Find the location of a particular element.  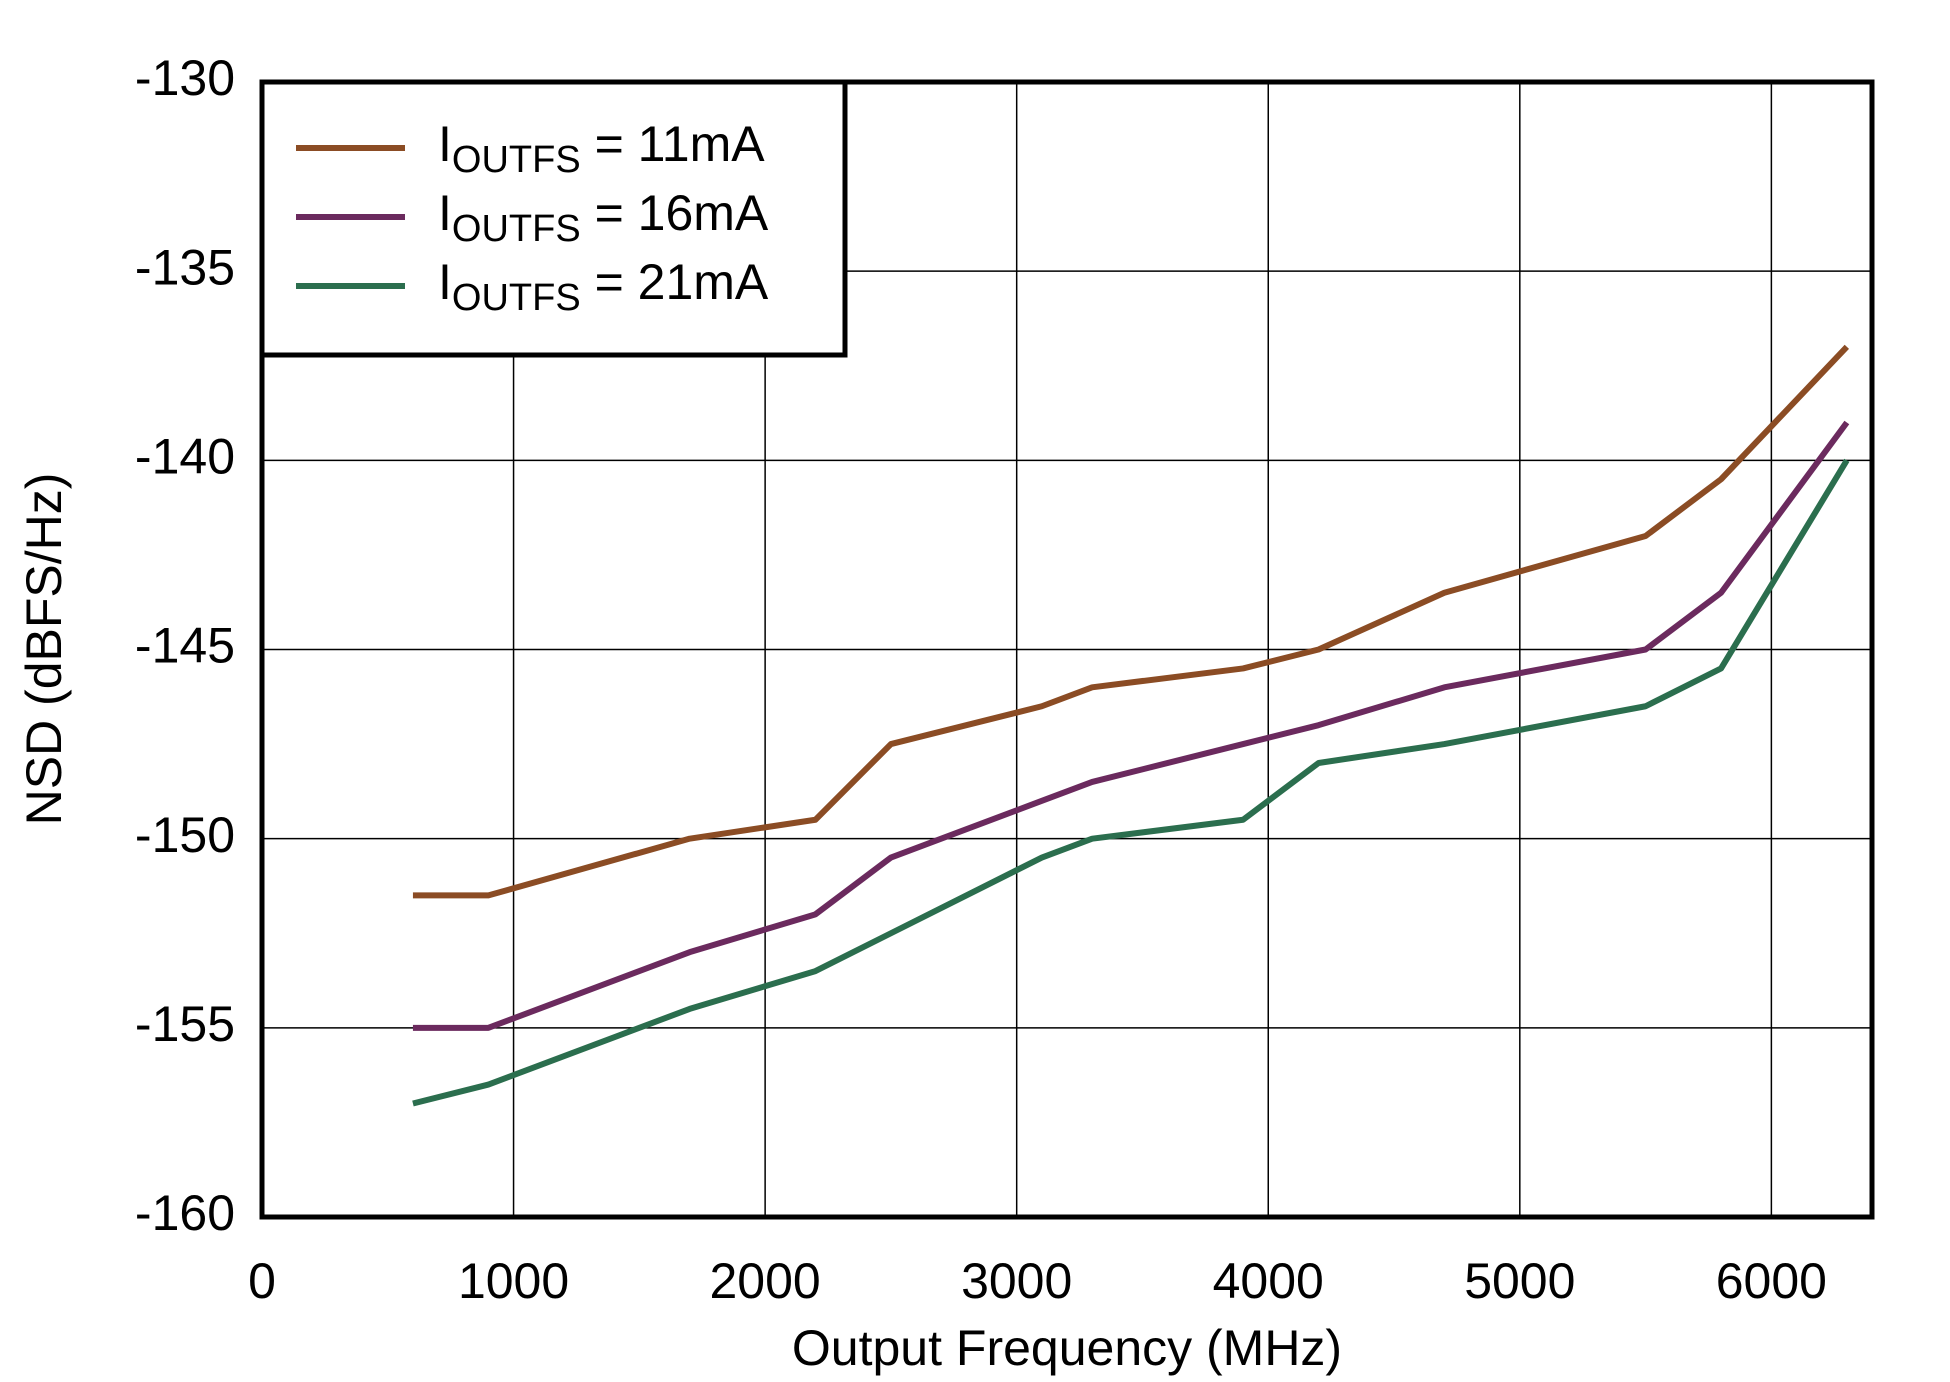

x-tick-label: 0 is located at coordinates (262, 1281).